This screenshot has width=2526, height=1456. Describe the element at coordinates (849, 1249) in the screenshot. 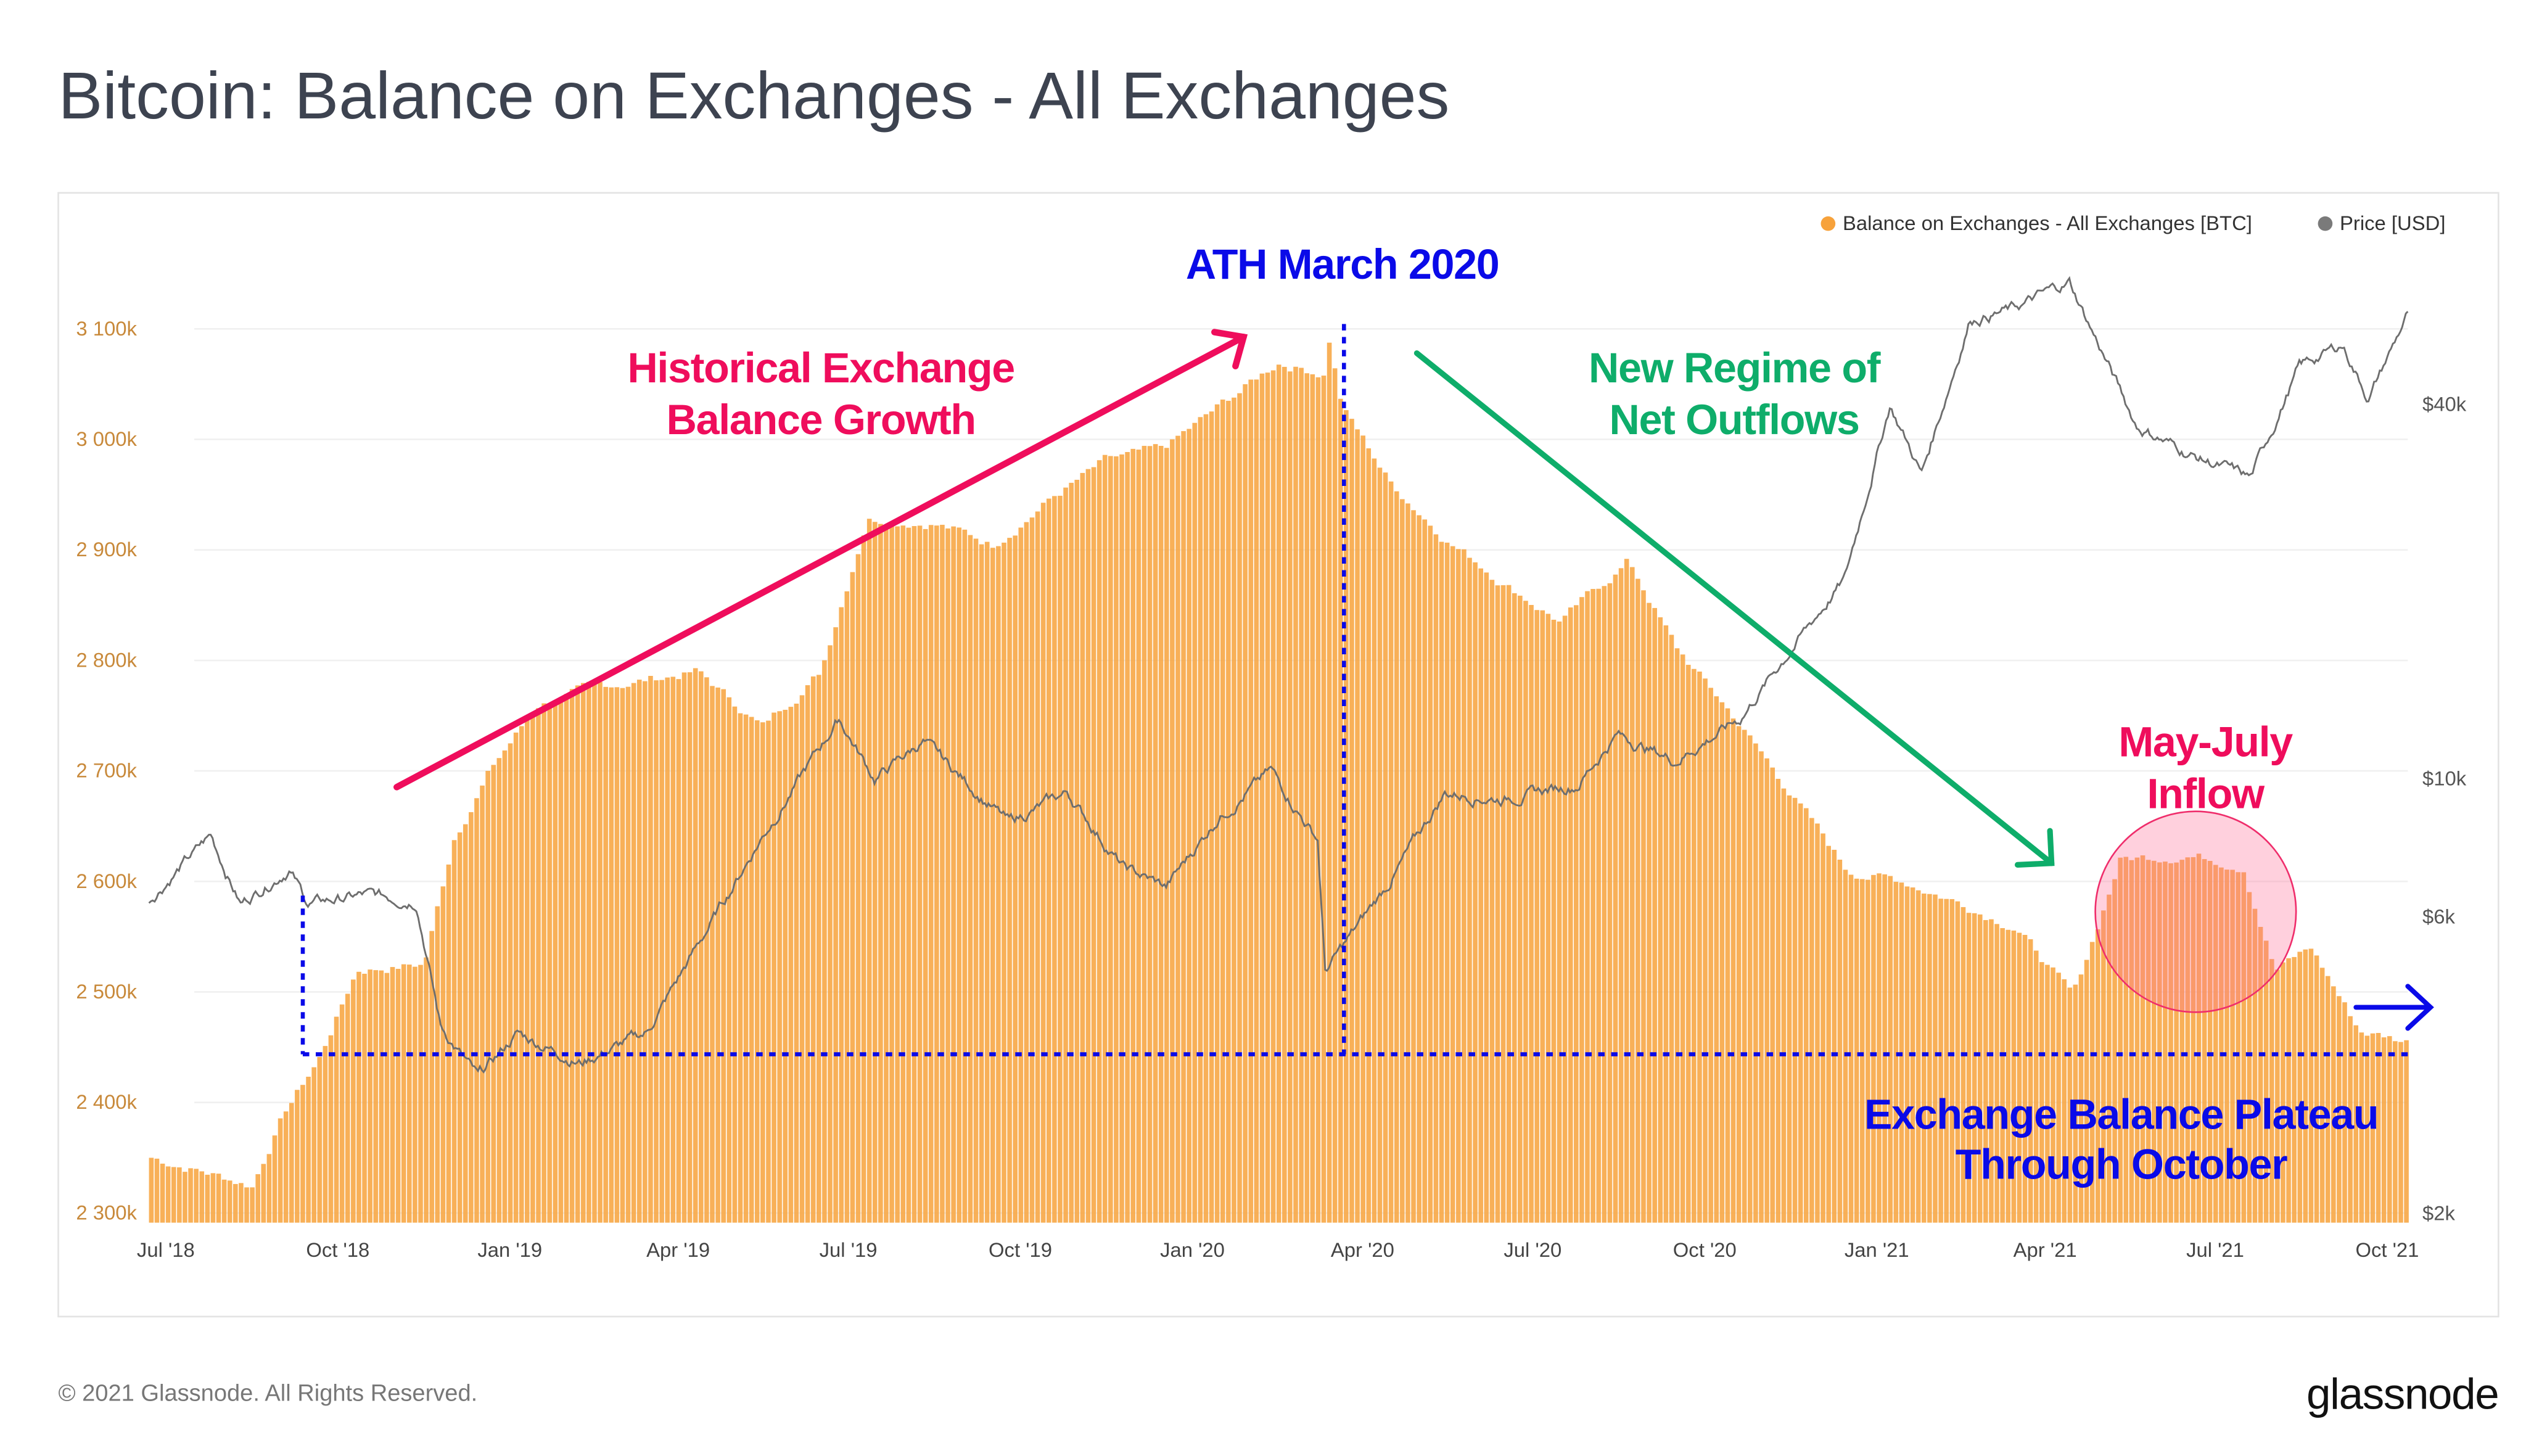

I see `x-tick-label: Jul '19` at that location.